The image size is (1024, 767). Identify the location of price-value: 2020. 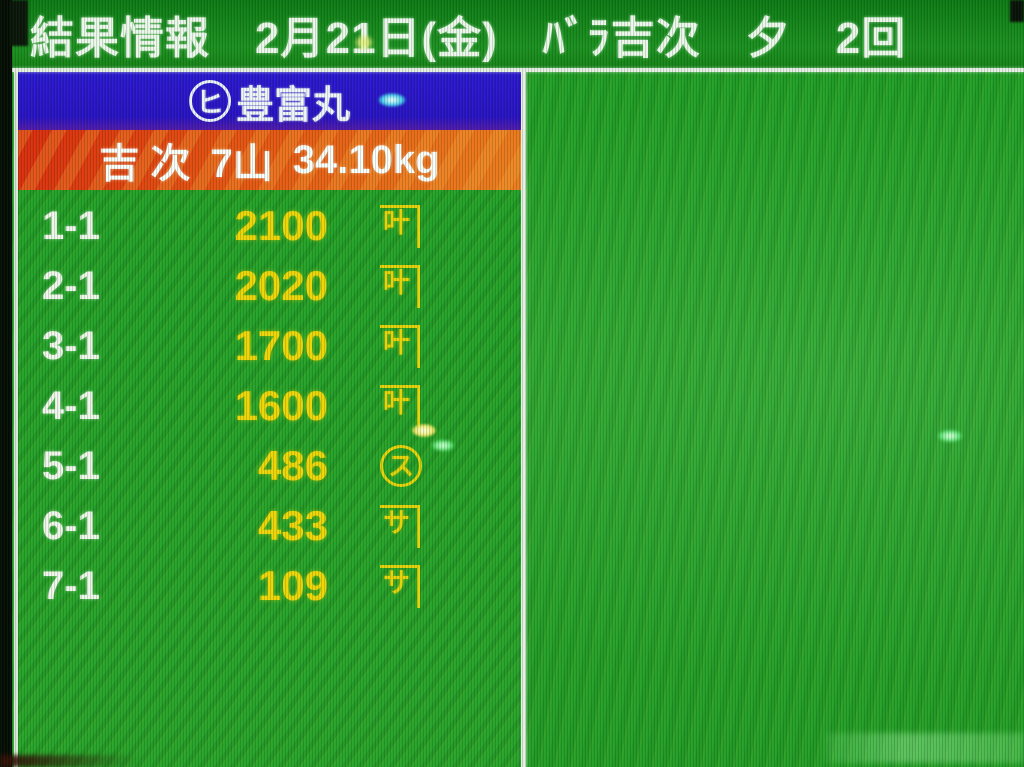
(281, 285).